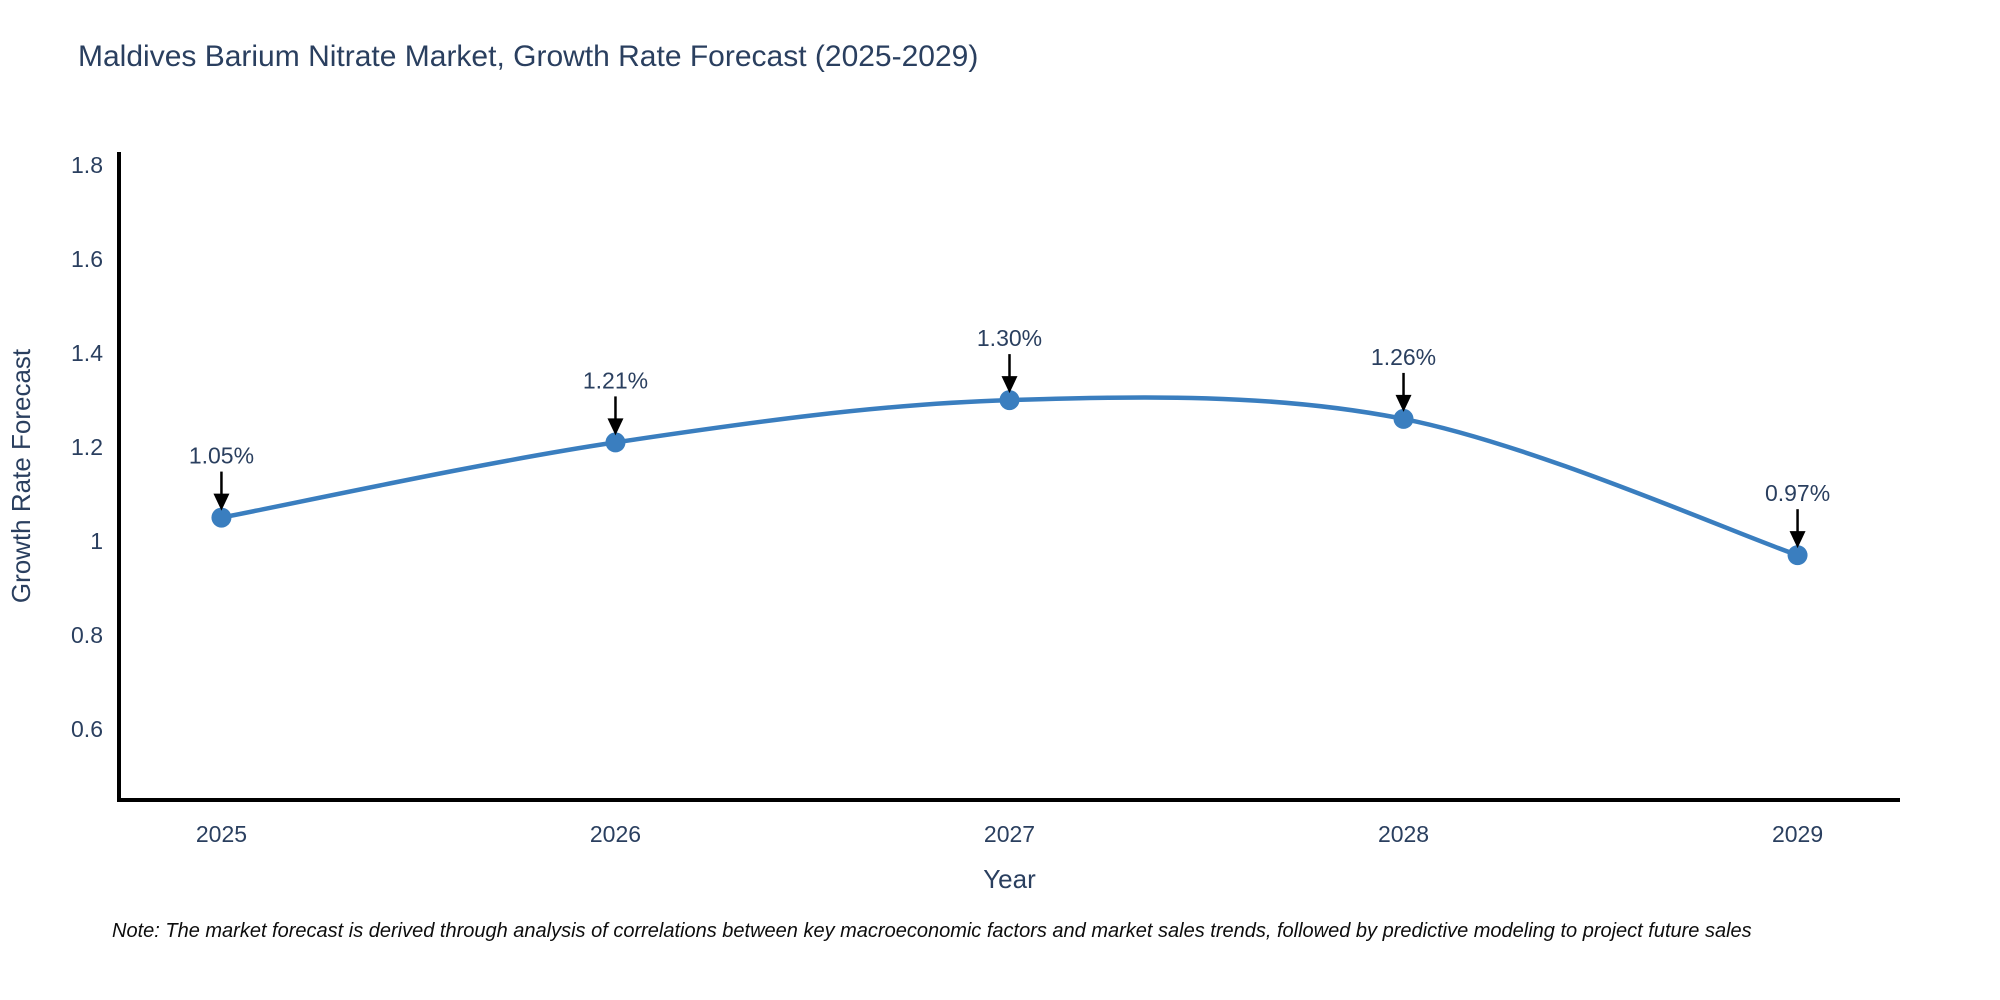 Image resolution: width=2000 pixels, height=1000 pixels. What do you see at coordinates (615, 834) in the screenshot?
I see `x-tick-label: 2026` at bounding box center [615, 834].